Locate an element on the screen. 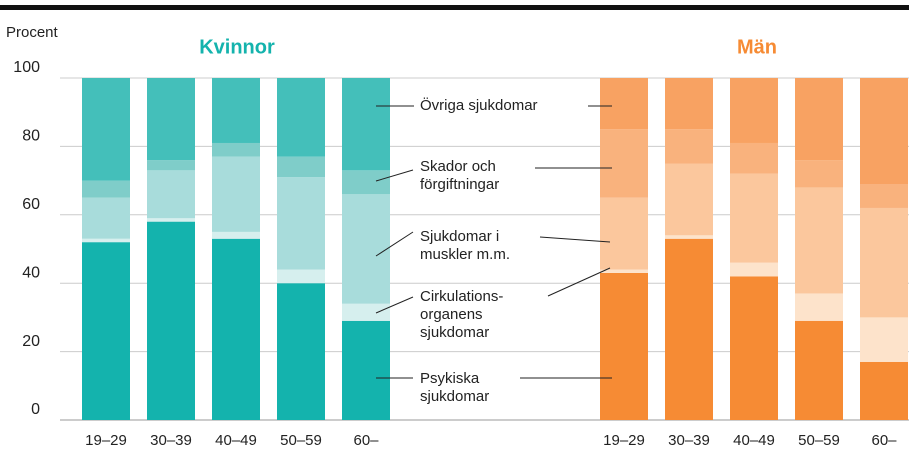  y-tick-label: 80 is located at coordinates (31, 136).